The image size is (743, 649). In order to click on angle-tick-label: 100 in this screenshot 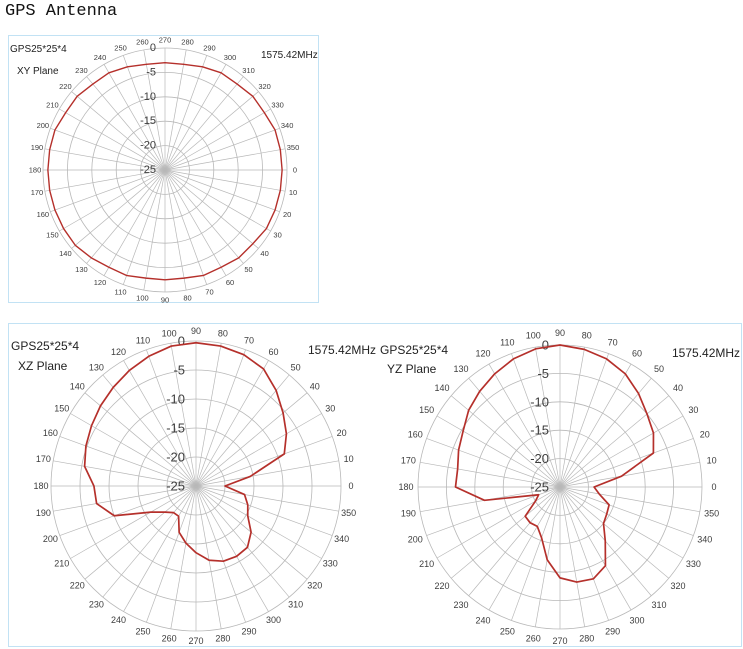, I will do `click(142, 298)`.